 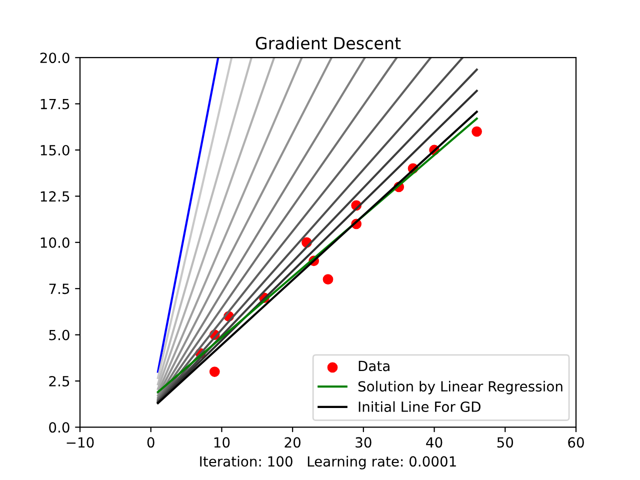 What do you see at coordinates (222, 442) in the screenshot?
I see `x-tick-label: 10` at bounding box center [222, 442].